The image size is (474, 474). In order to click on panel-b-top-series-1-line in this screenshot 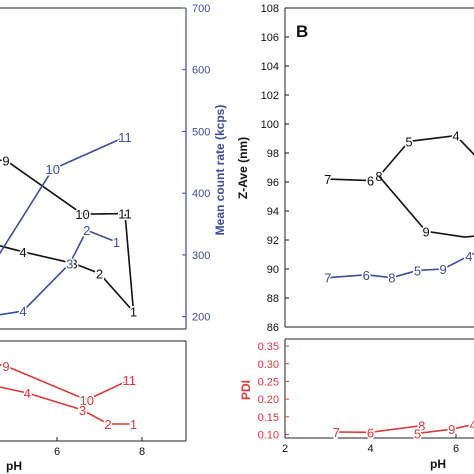, I will do `click(426, 206)`.